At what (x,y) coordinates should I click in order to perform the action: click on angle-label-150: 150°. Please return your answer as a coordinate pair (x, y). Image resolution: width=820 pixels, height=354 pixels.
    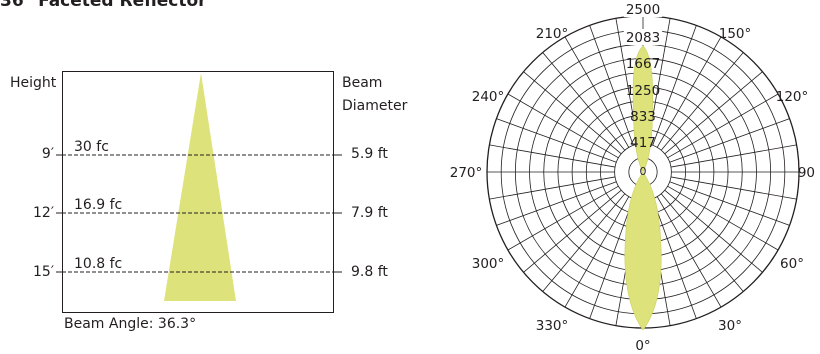
    Looking at the image, I should click on (735, 34).